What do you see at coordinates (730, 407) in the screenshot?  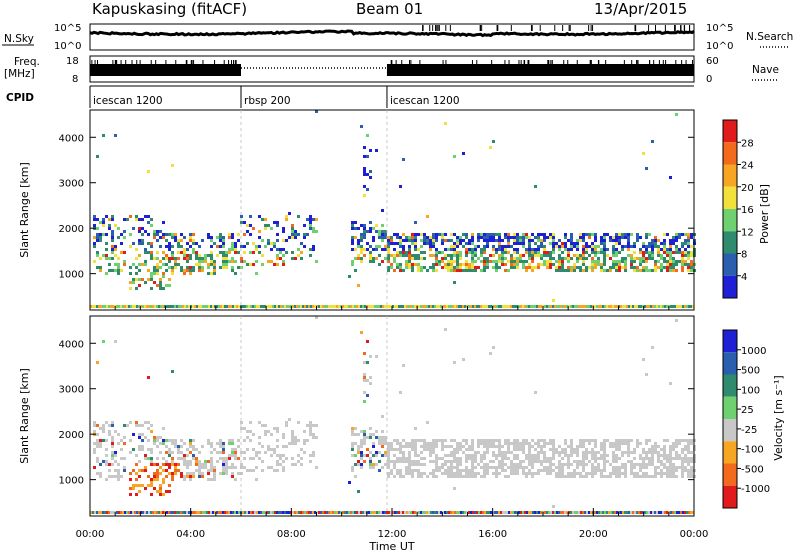 I see `colorbar-band` at bounding box center [730, 407].